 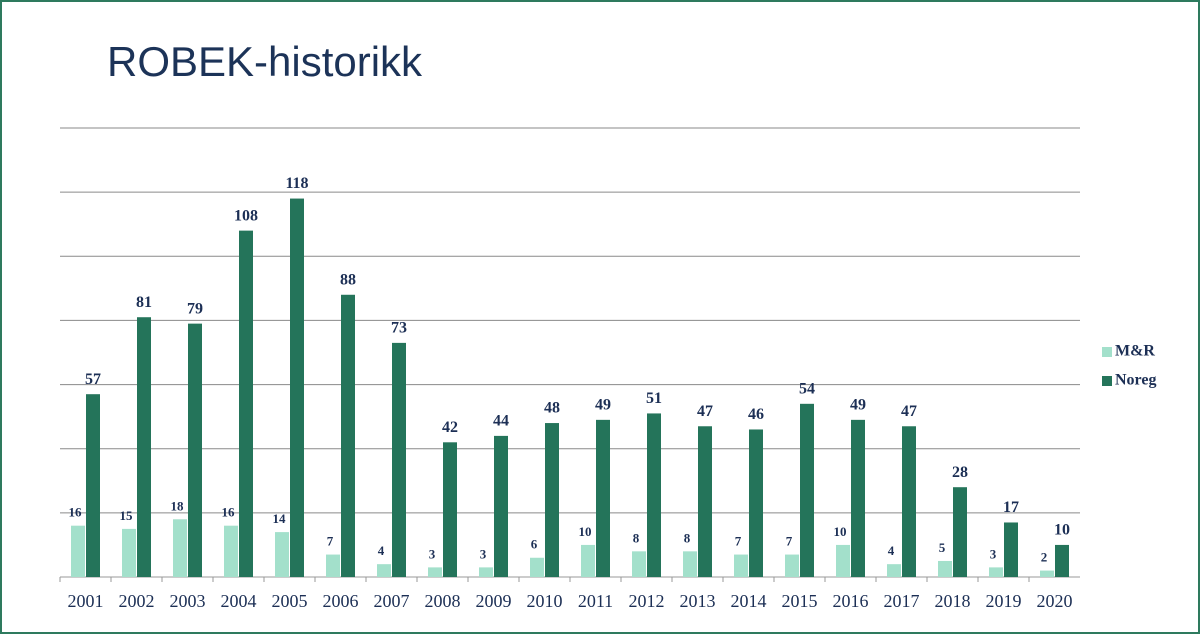 What do you see at coordinates (296, 183) in the screenshot?
I see `data-label: 118` at bounding box center [296, 183].